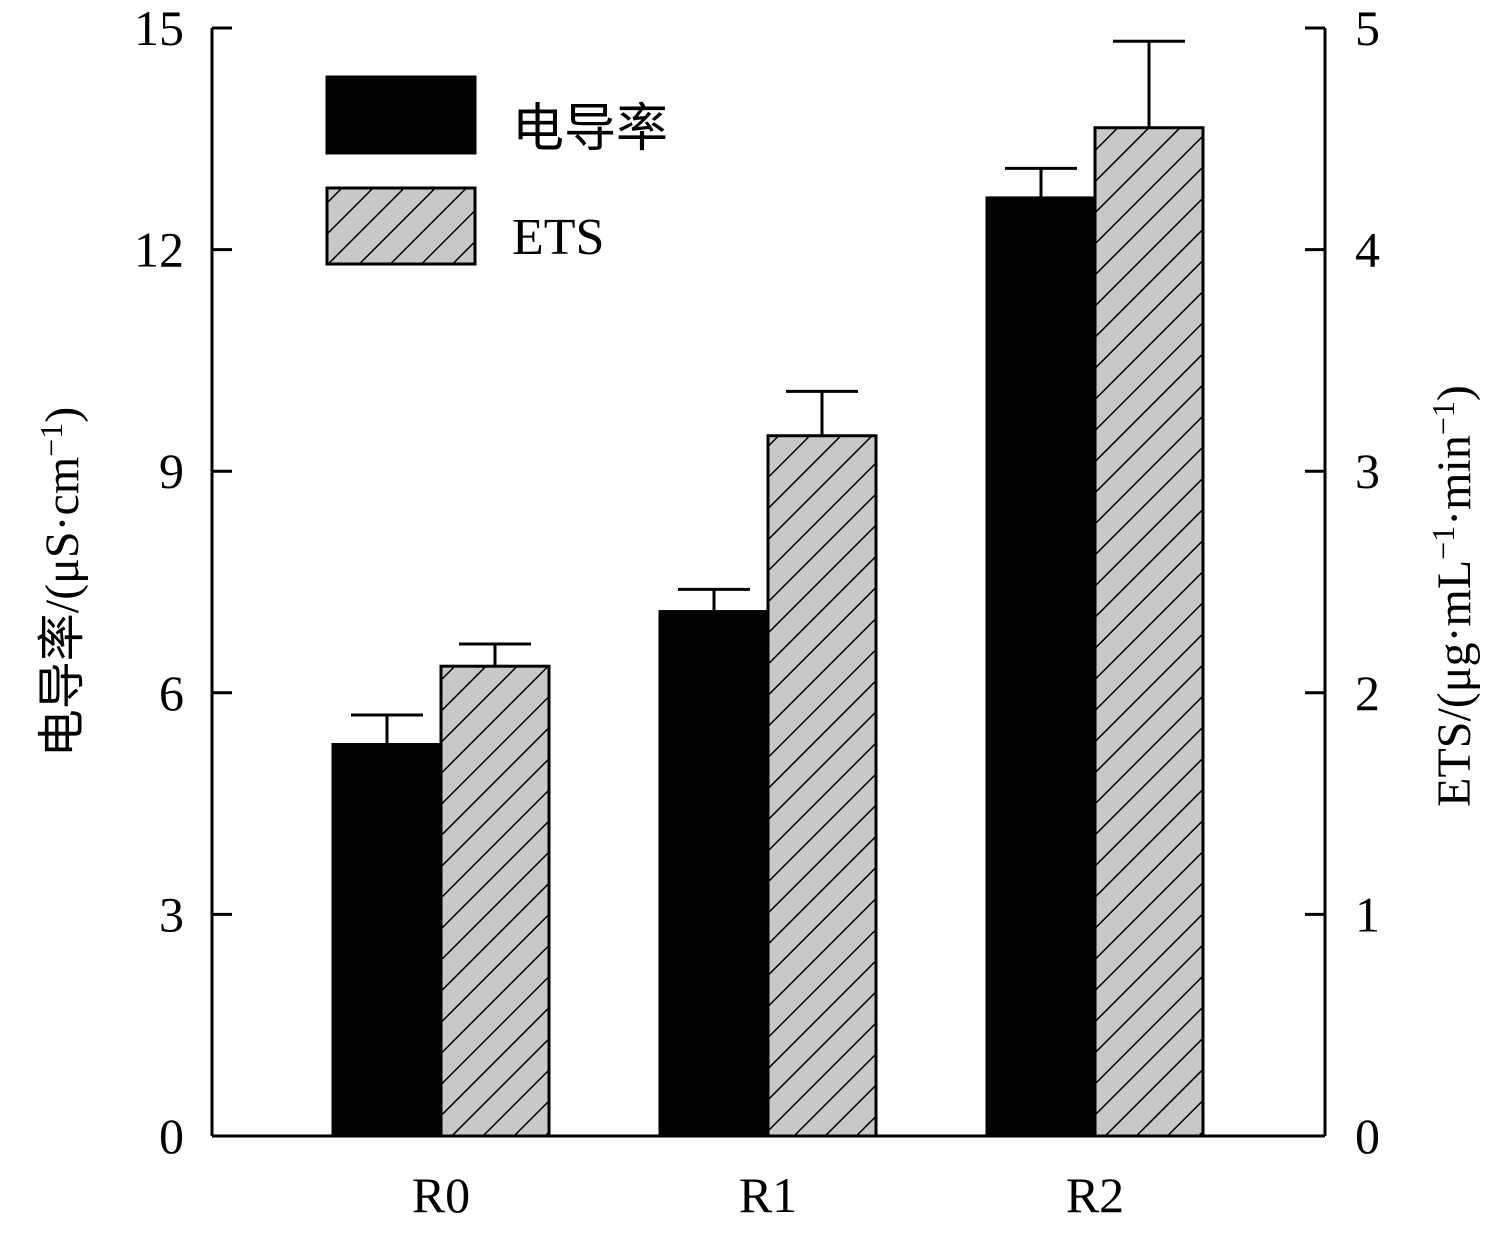 The height and width of the screenshot is (1236, 1499). What do you see at coordinates (171, 1136) in the screenshot?
I see `left-tick-label: 0` at bounding box center [171, 1136].